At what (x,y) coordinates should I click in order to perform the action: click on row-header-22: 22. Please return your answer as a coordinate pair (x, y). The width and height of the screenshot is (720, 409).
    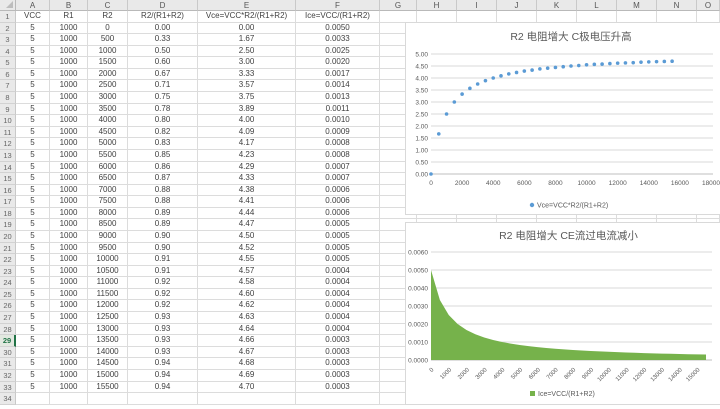
    Looking at the image, I should click on (8, 260).